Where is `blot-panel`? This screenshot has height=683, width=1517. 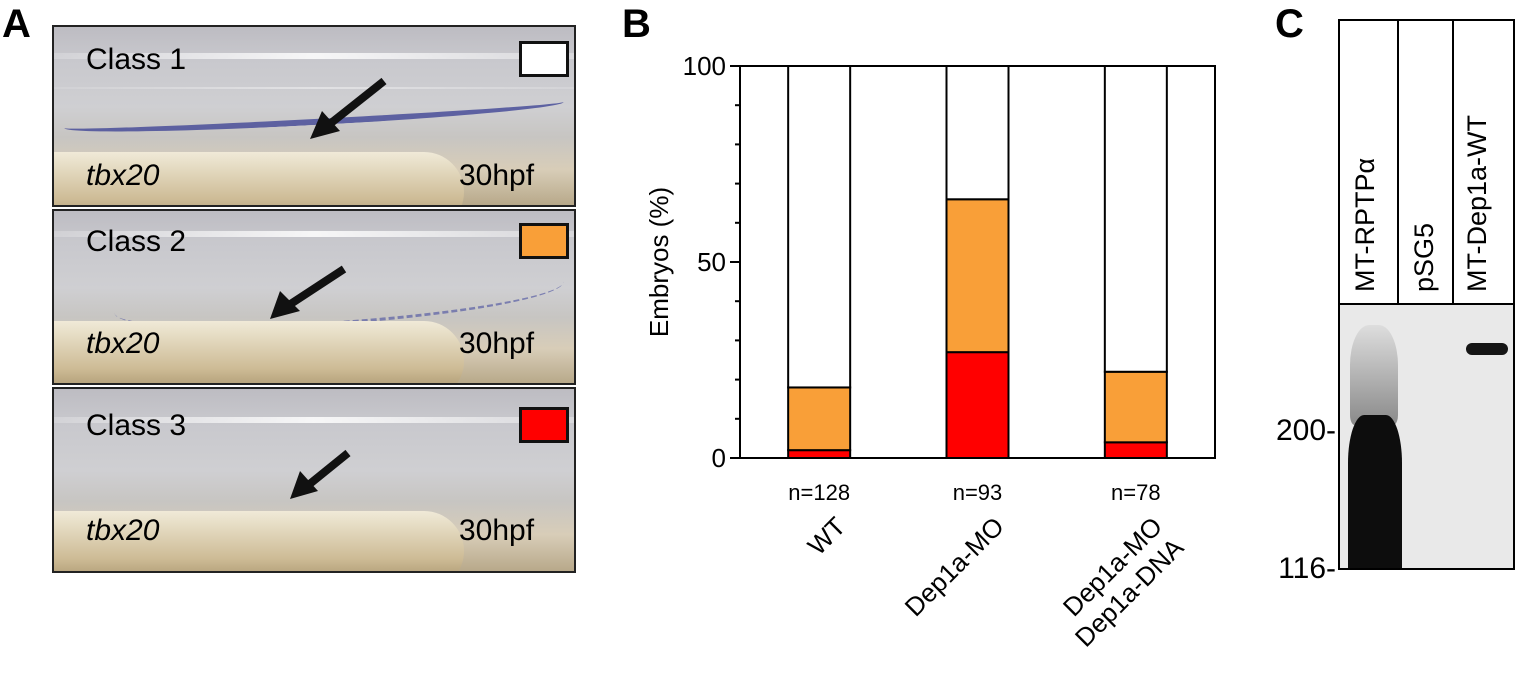 blot-panel is located at coordinates (1426, 294).